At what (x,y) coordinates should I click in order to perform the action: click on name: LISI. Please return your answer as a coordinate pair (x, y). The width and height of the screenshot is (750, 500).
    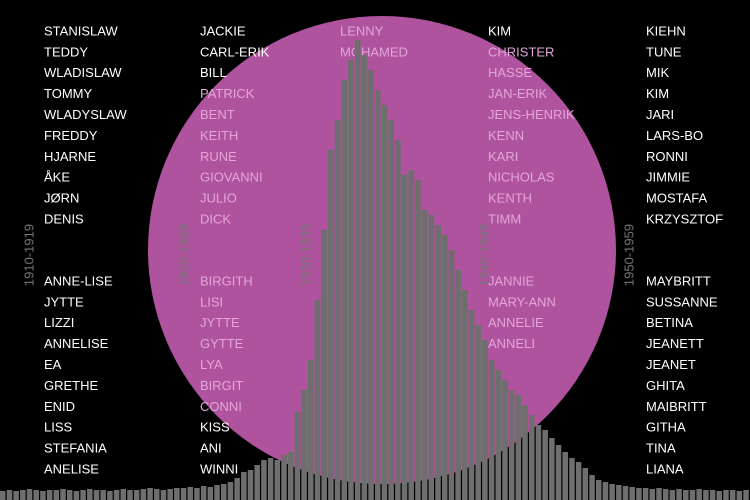
    Looking at the image, I should click on (211, 301).